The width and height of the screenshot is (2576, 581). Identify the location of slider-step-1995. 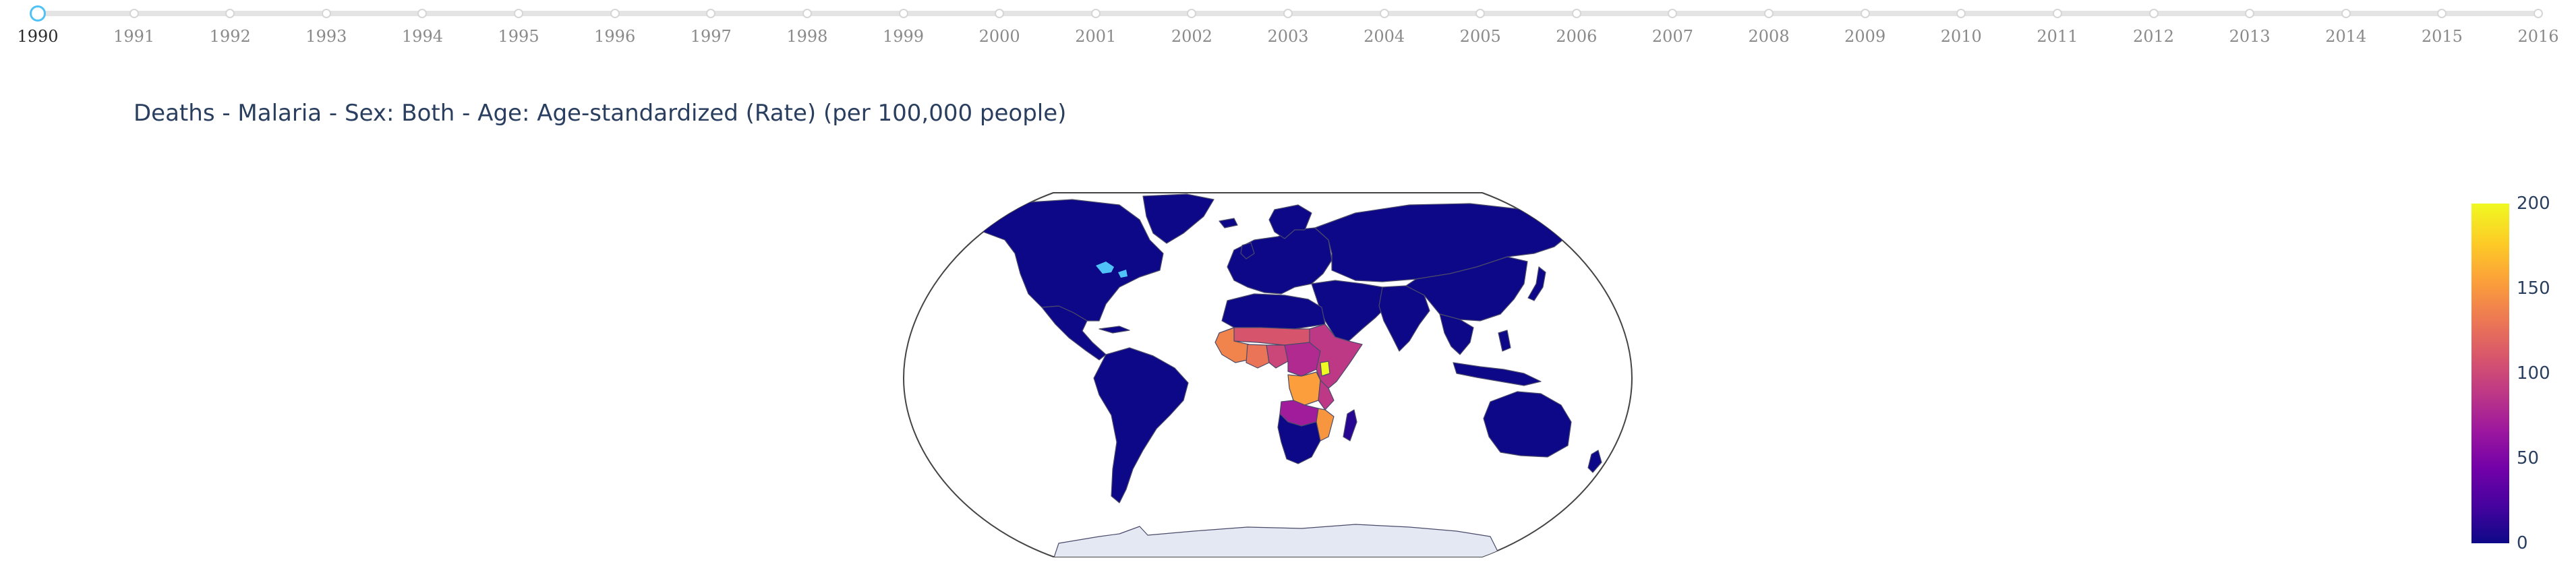
(519, 13).